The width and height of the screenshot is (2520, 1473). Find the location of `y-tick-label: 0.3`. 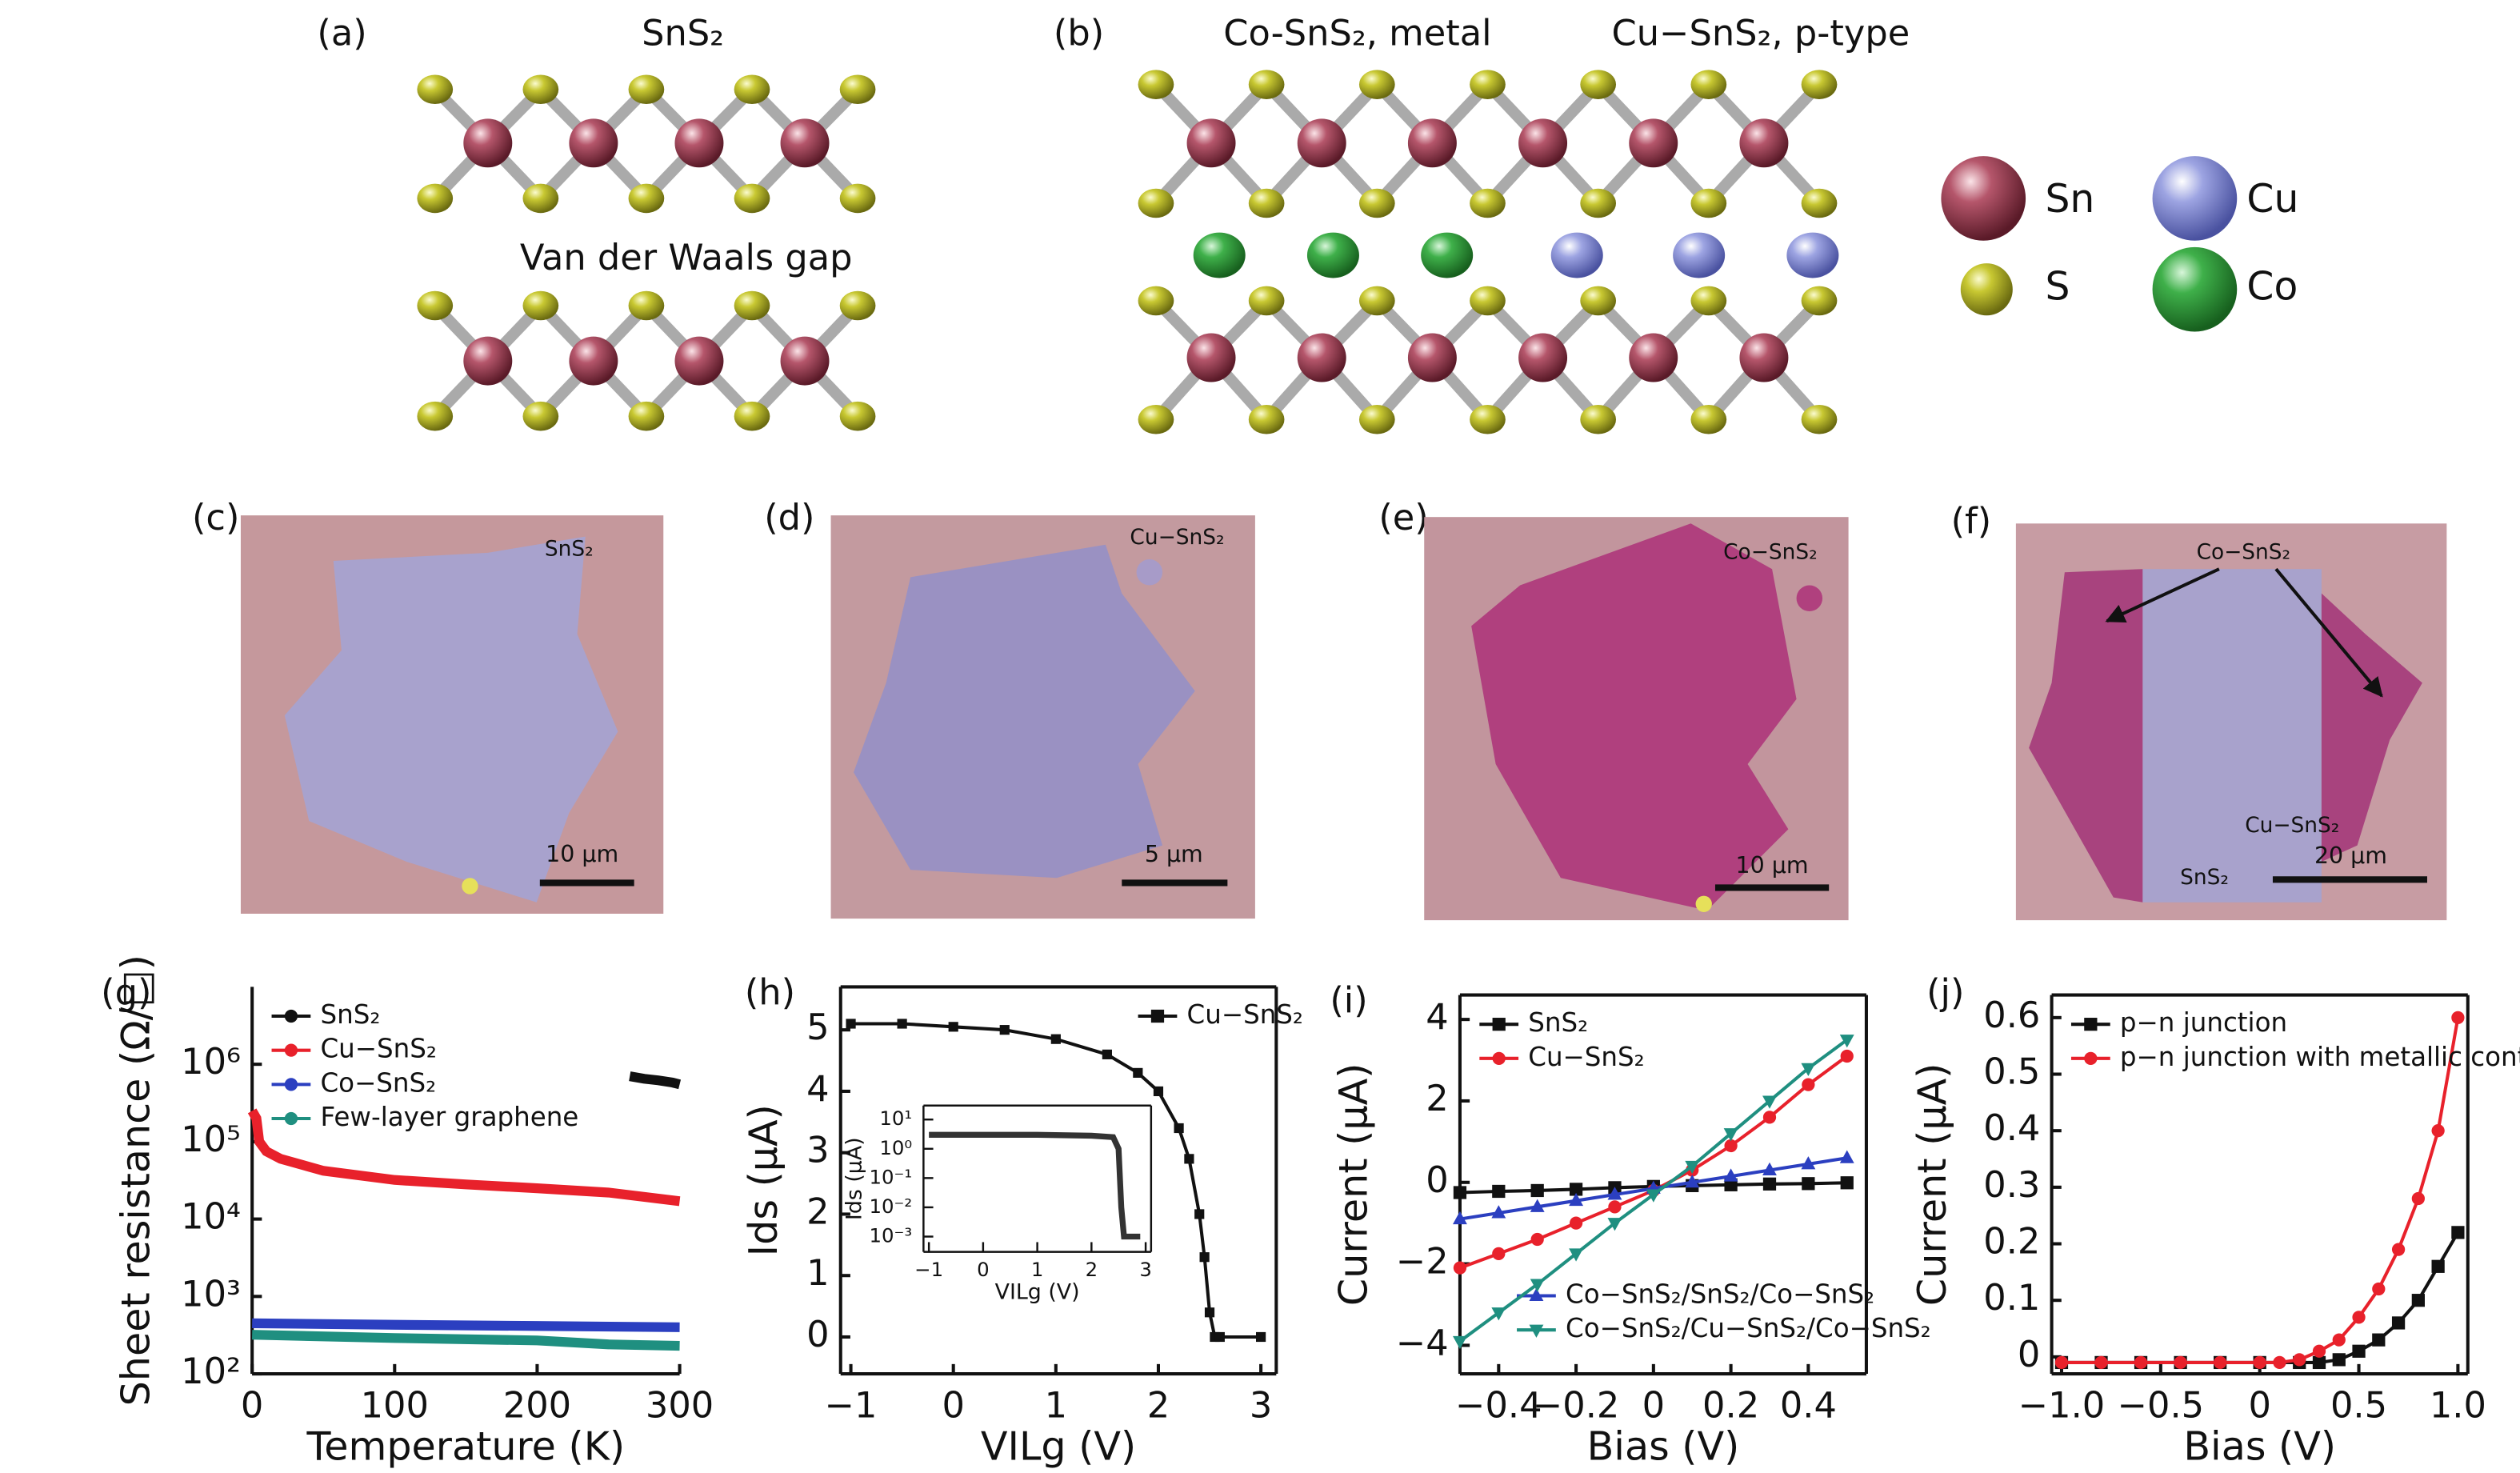

y-tick-label: 0.3 is located at coordinates (2011, 1185).